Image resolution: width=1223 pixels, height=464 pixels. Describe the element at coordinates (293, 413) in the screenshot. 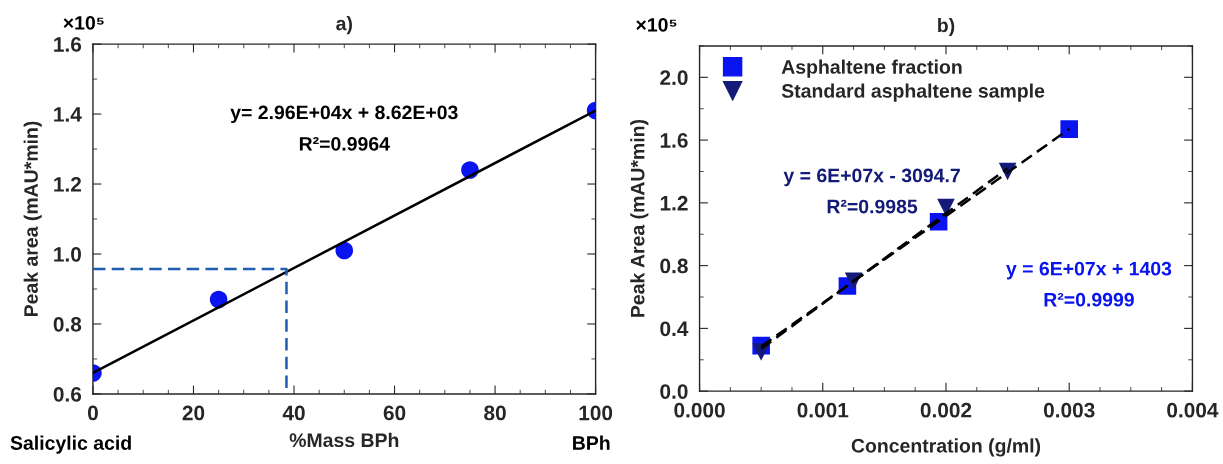

I see `x-tick-label: 40` at that location.